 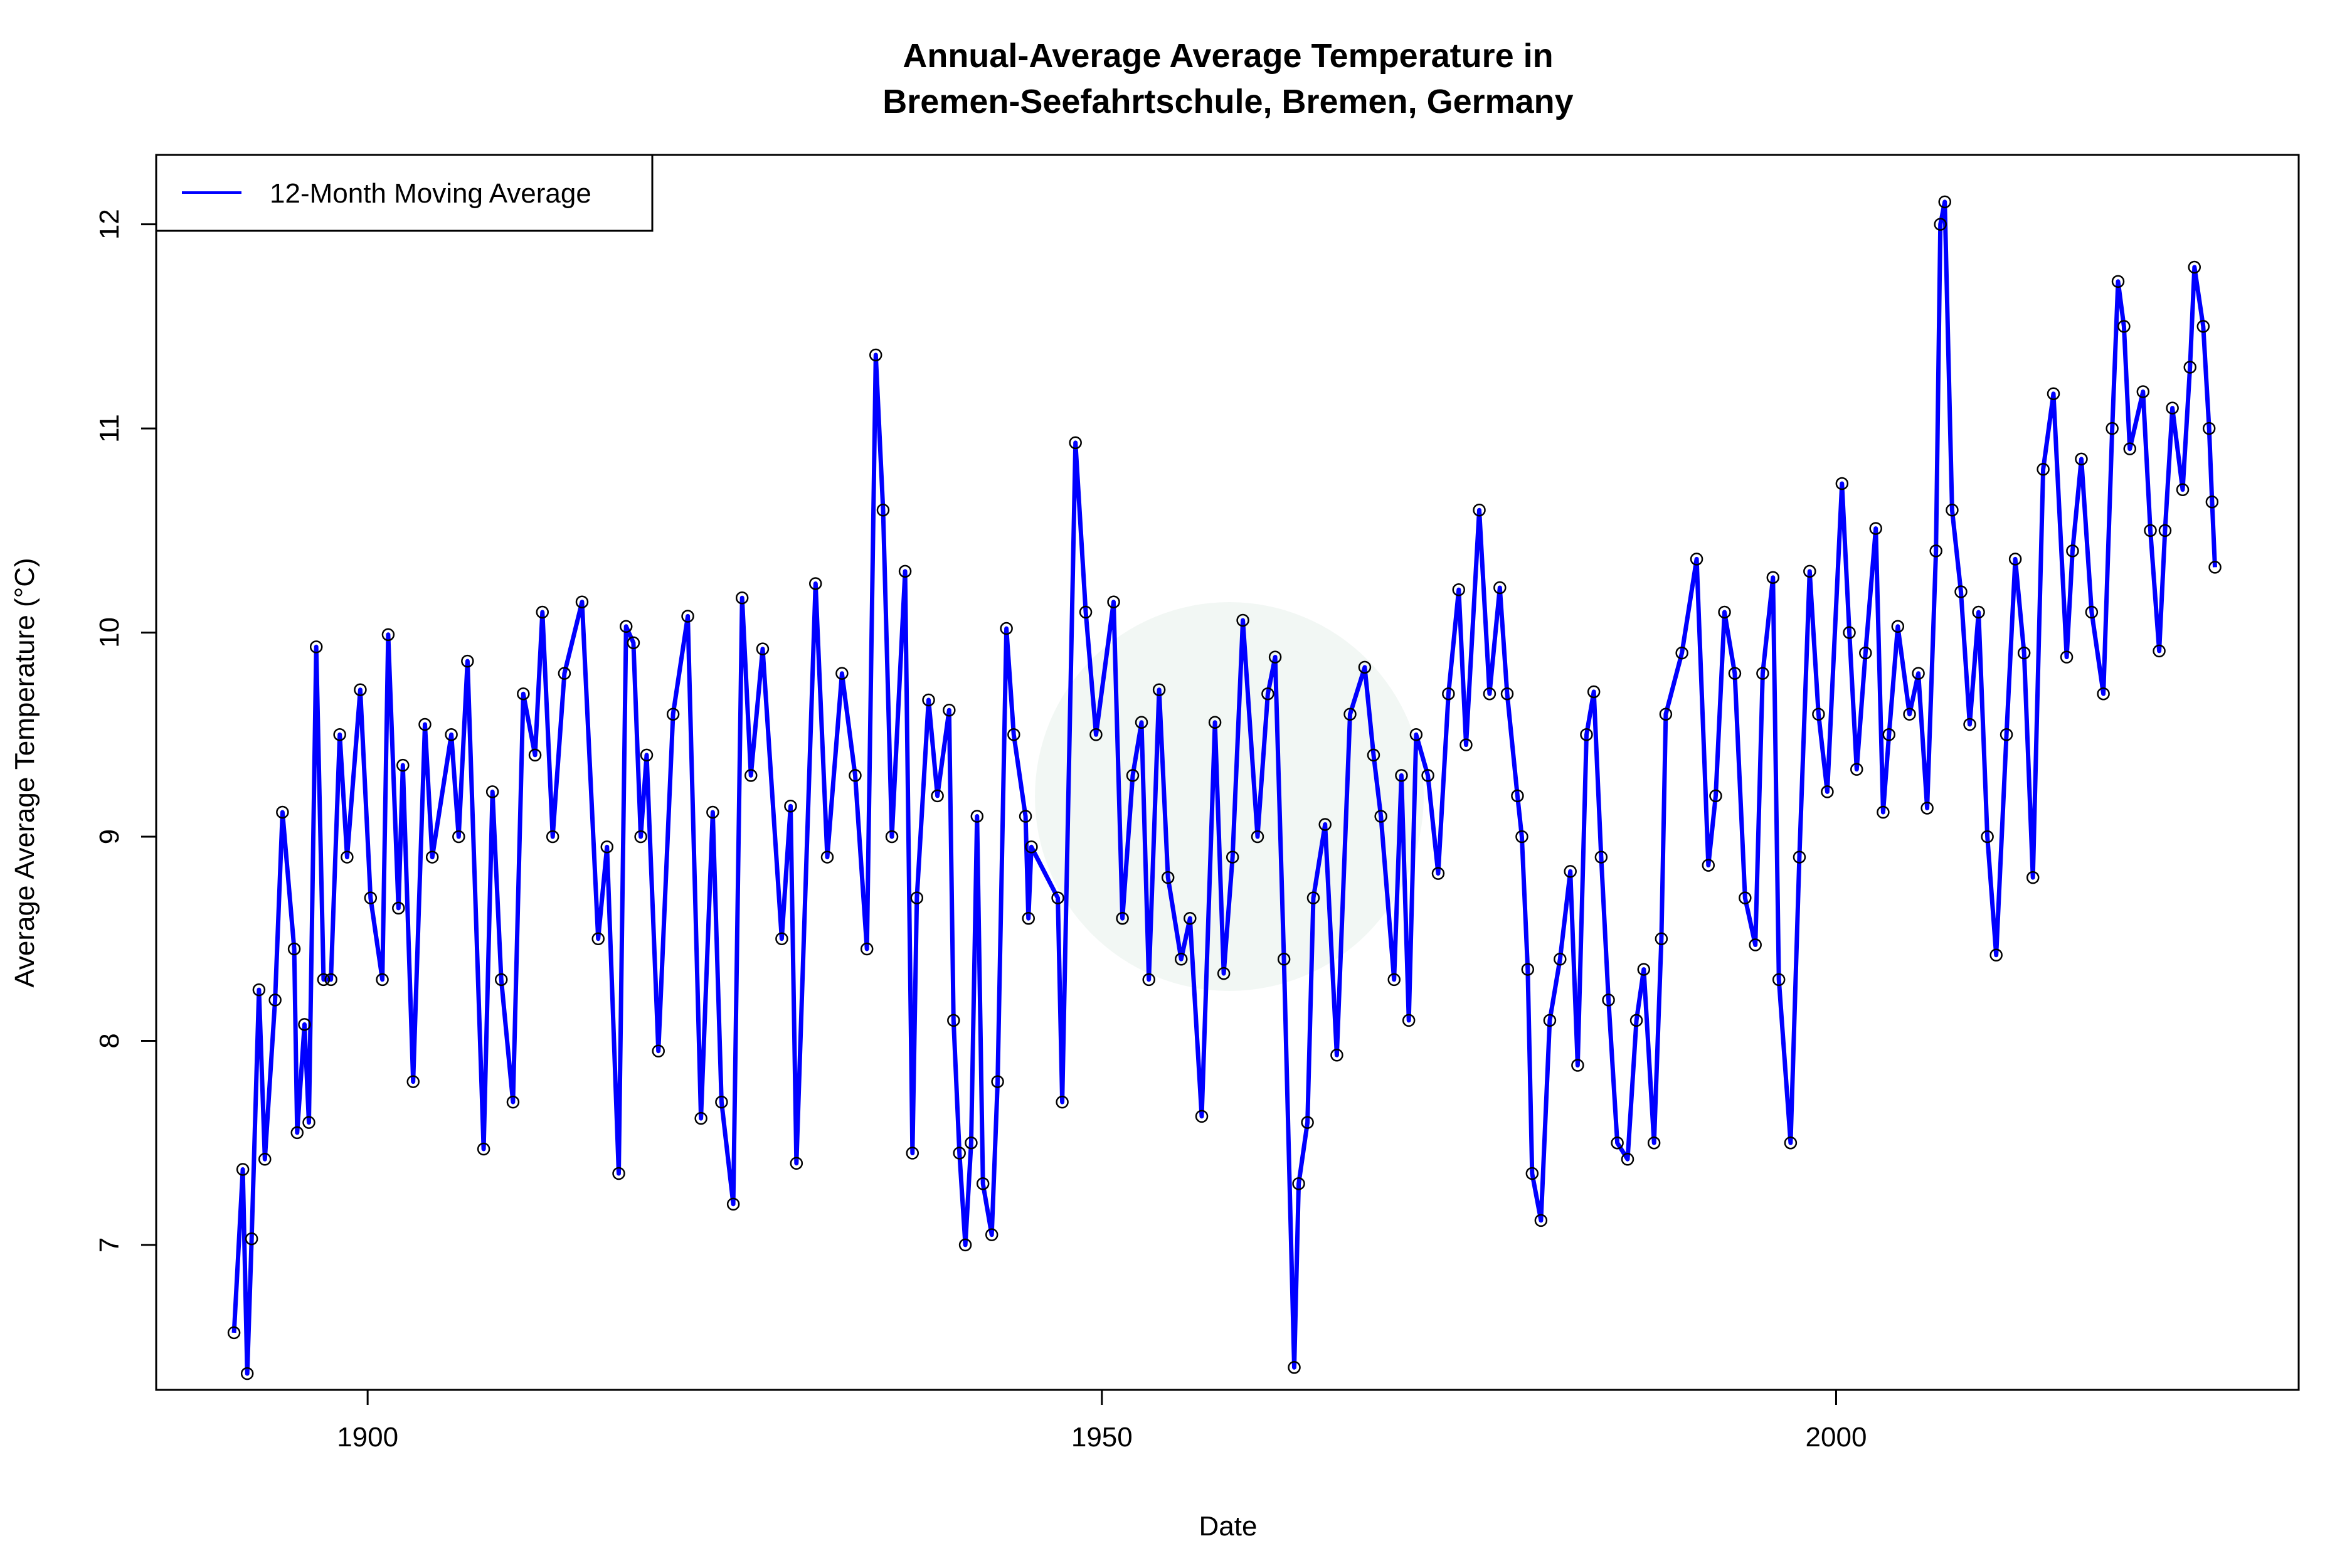 I want to click on y-tick-label: 8, so click(x=109, y=1040).